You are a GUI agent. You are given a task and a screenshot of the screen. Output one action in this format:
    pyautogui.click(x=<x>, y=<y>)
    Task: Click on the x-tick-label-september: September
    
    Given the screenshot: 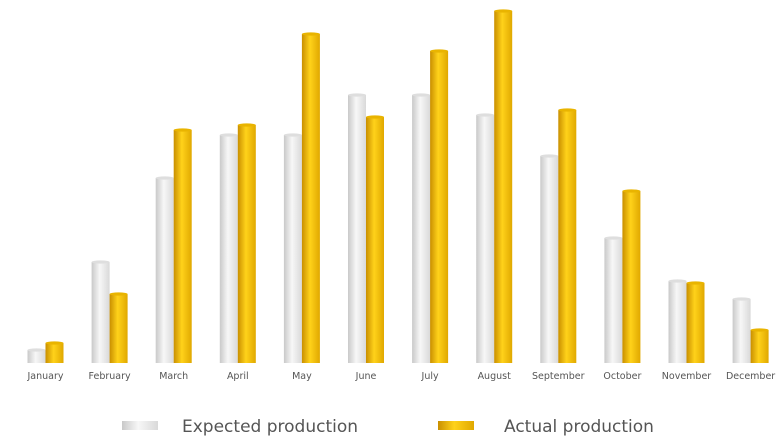 What is the action you would take?
    pyautogui.click(x=558, y=376)
    